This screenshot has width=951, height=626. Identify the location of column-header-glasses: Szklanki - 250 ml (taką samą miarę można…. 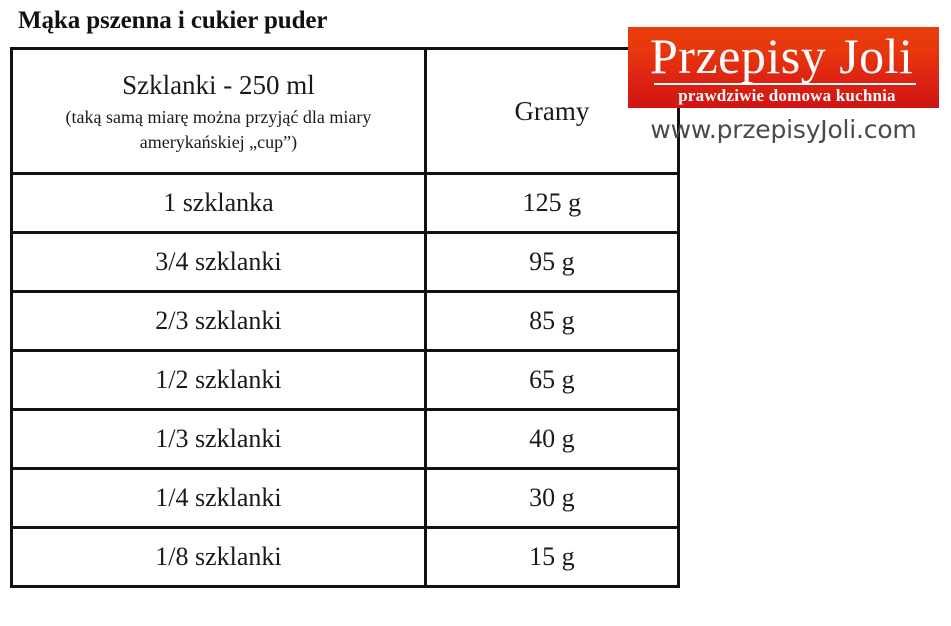
(218, 111).